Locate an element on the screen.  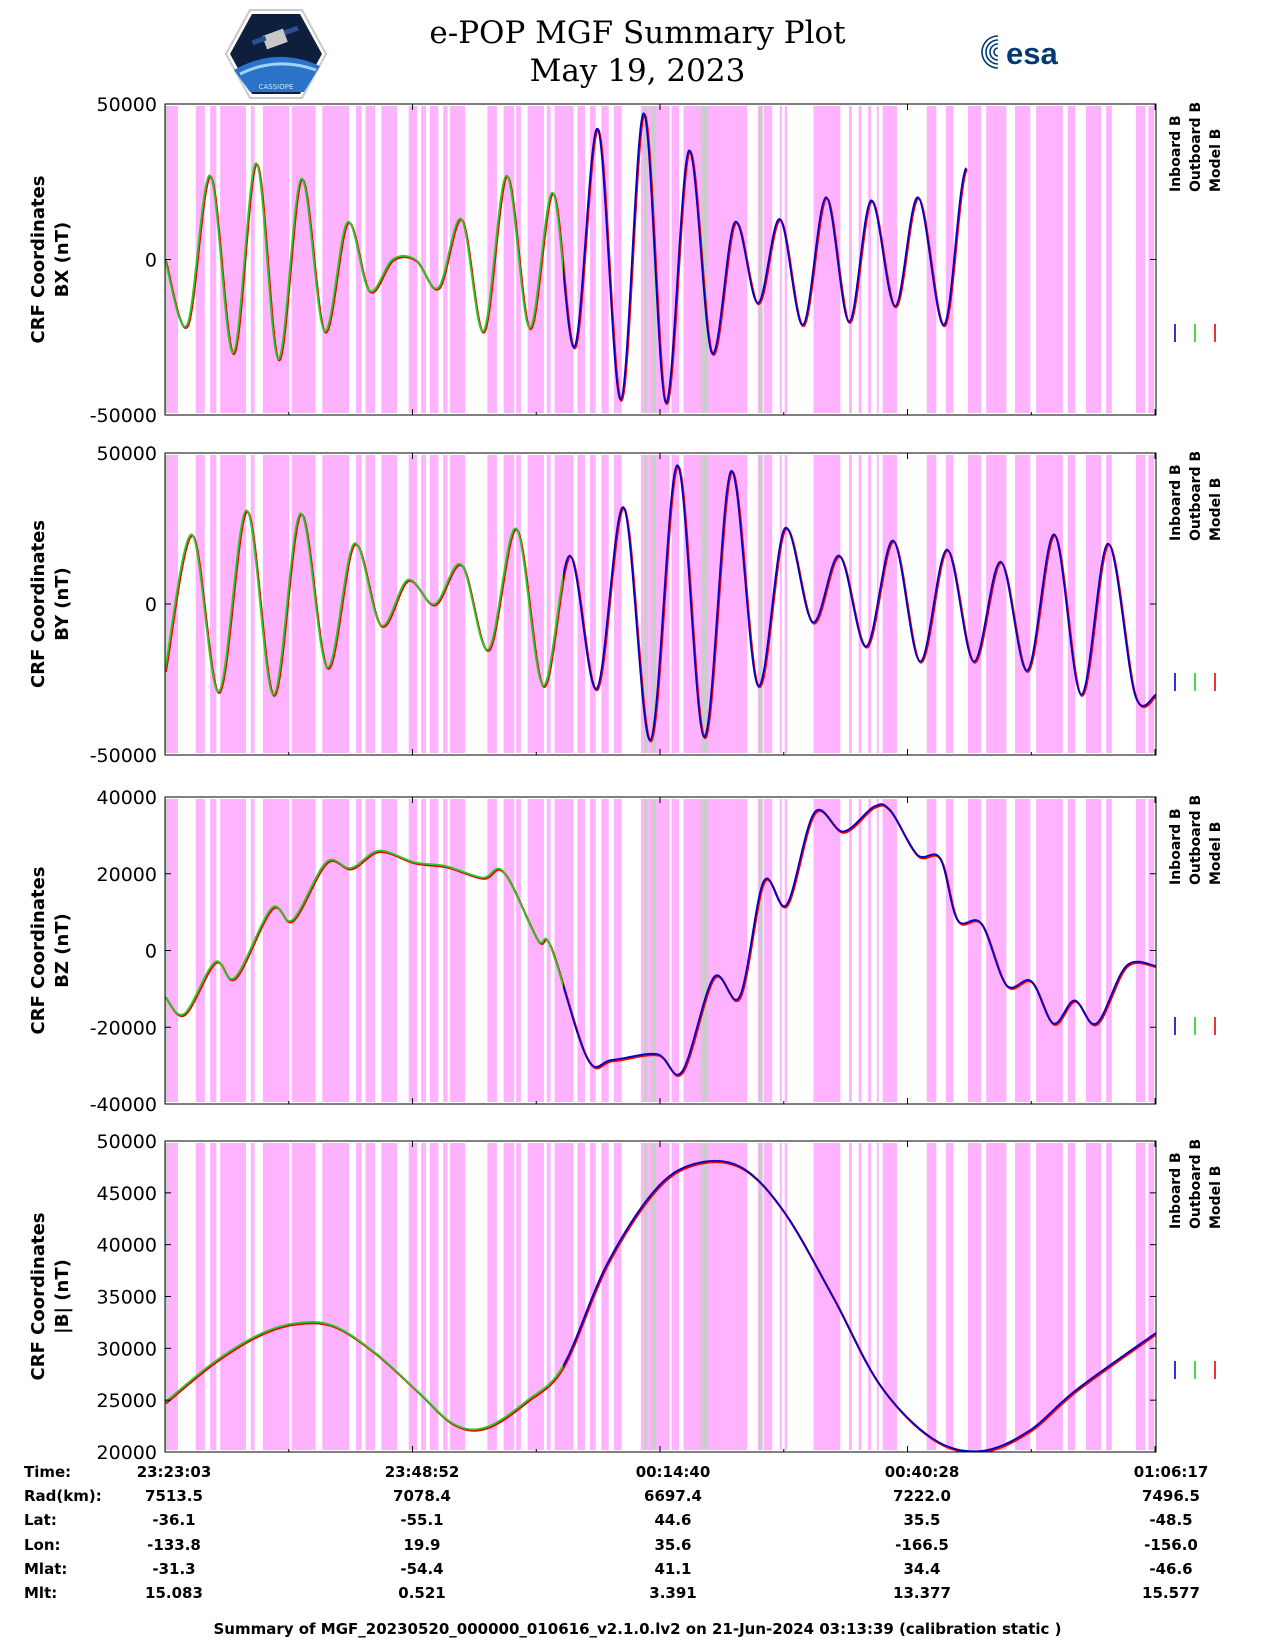
chart-legend: Inboard B Outboard B Model B is located at coordinates (1196, 915).